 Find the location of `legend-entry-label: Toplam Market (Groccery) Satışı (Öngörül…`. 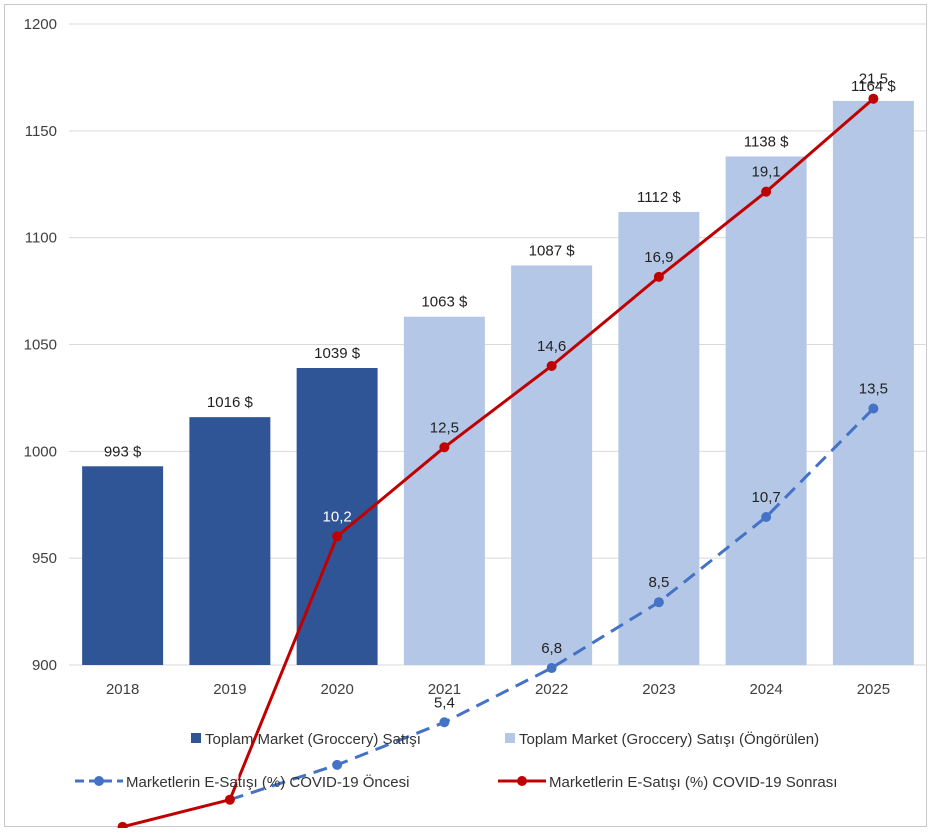

legend-entry-label: Toplam Market (Groccery) Satışı (Öngörül… is located at coordinates (669, 739).